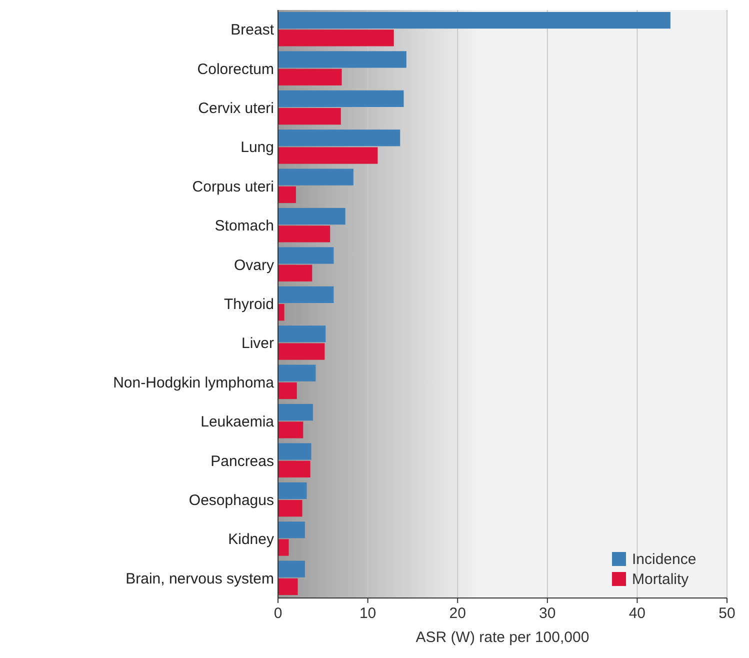 The image size is (749, 658). I want to click on legend-label: Incidence, so click(664, 559).